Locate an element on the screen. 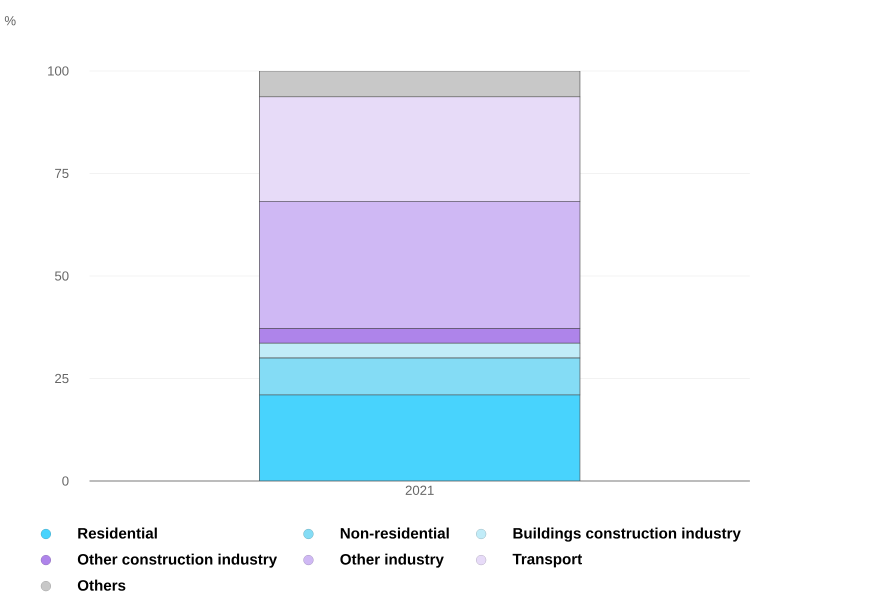  legend-label: Residential is located at coordinates (117, 533).